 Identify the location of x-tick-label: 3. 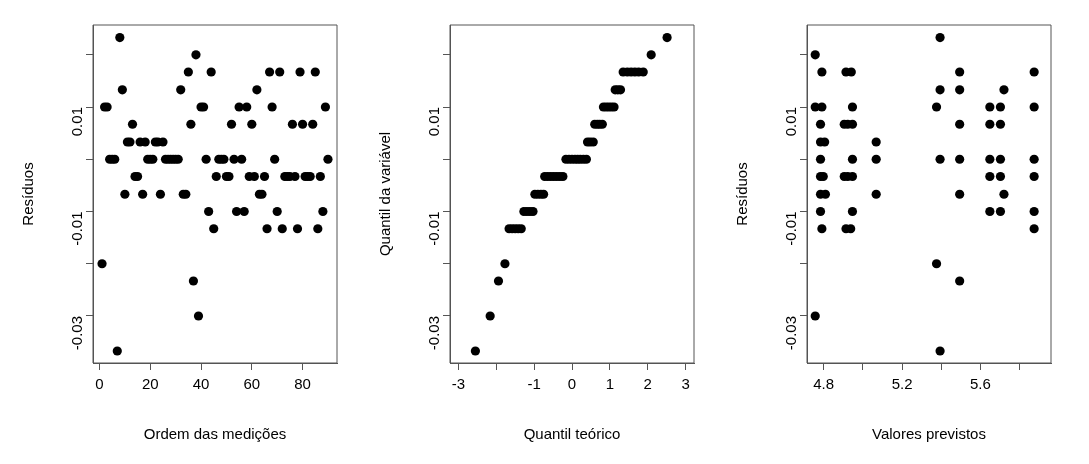
(685, 384).